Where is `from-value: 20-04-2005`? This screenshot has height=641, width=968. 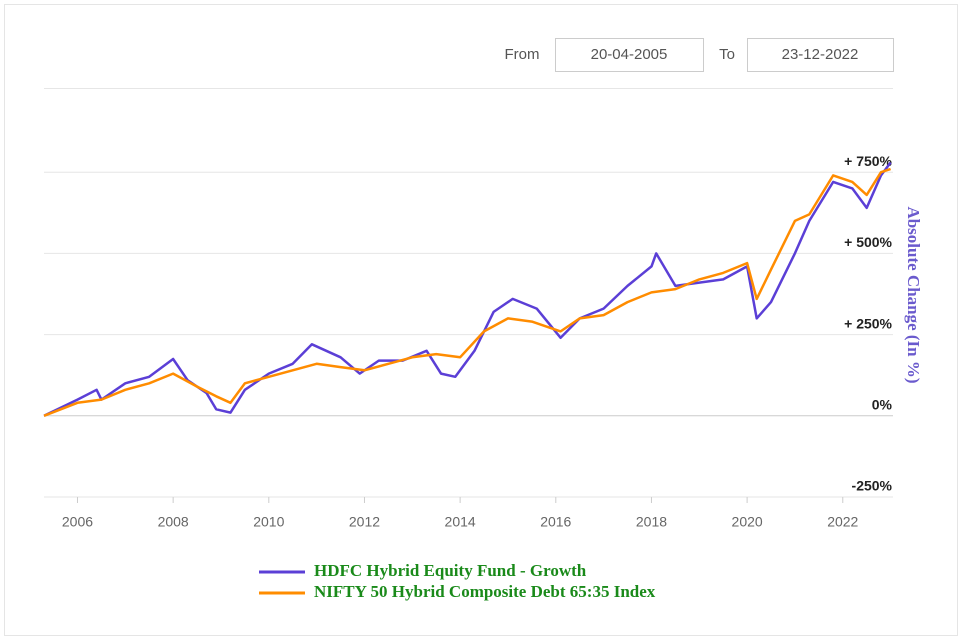 from-value: 20-04-2005 is located at coordinates (629, 54).